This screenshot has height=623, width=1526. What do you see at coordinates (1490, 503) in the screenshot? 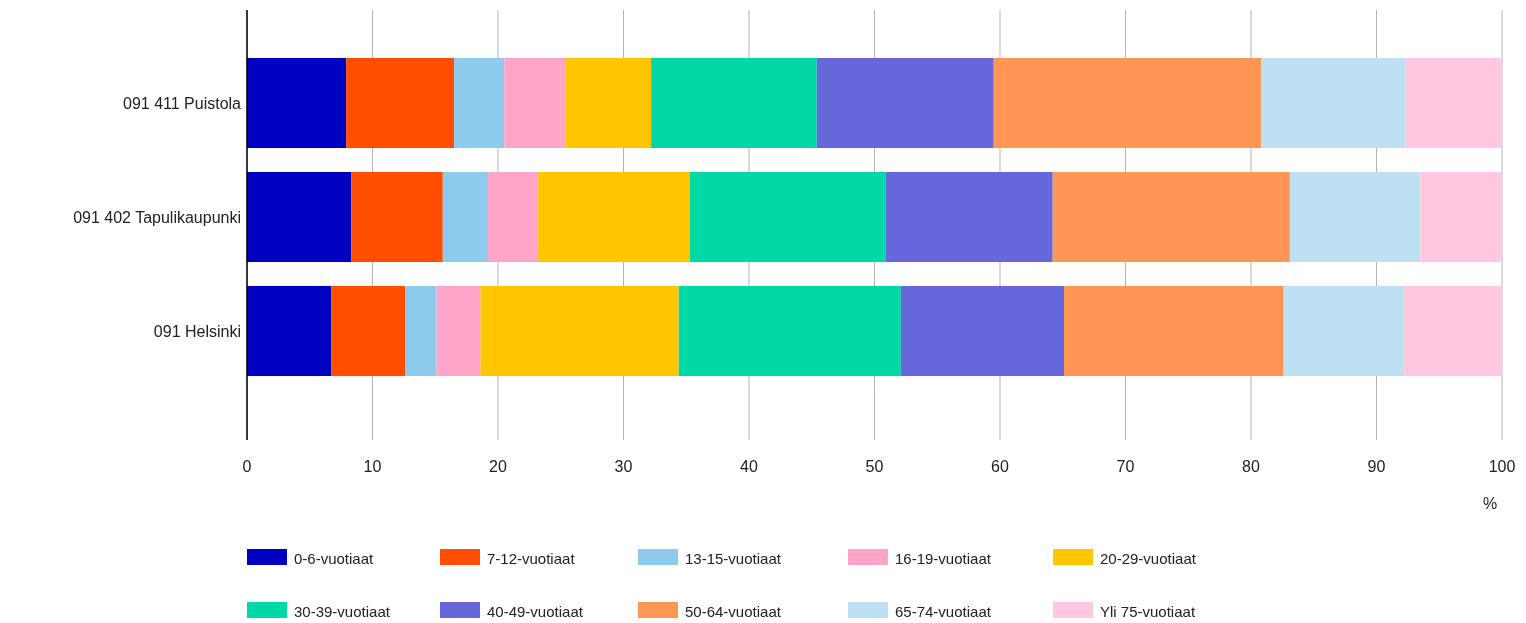
I see `x-axis-title: %` at bounding box center [1490, 503].